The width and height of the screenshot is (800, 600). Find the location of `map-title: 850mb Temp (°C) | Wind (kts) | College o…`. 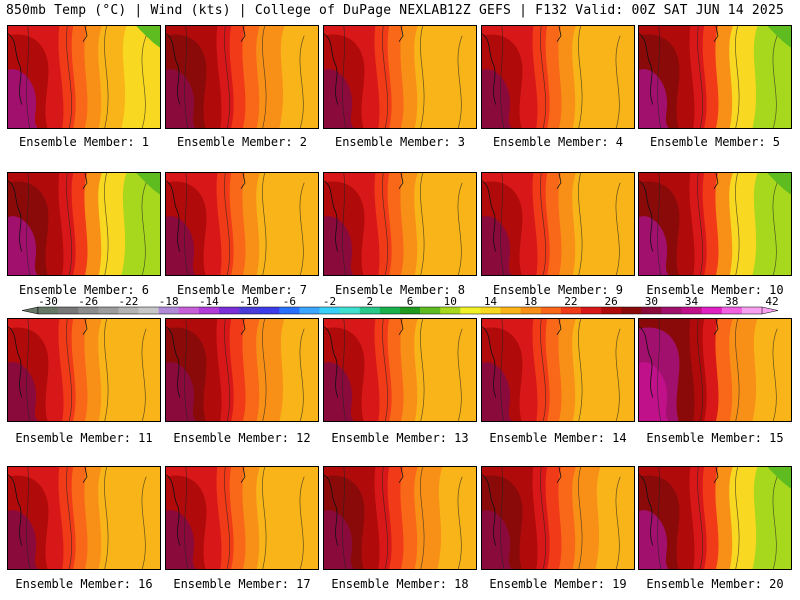

map-title: 850mb Temp (°C) | Wind (kts) | College o… is located at coordinates (227, 10).